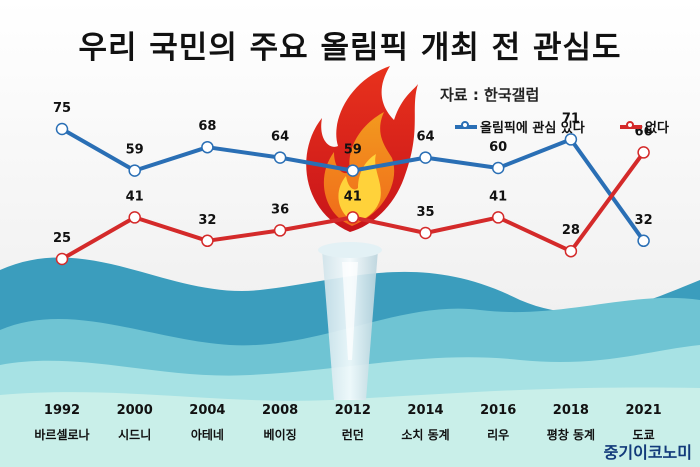 This screenshot has width=700, height=467. I want to click on x-tick-label-city-2014: 소치 동계, so click(425, 434).